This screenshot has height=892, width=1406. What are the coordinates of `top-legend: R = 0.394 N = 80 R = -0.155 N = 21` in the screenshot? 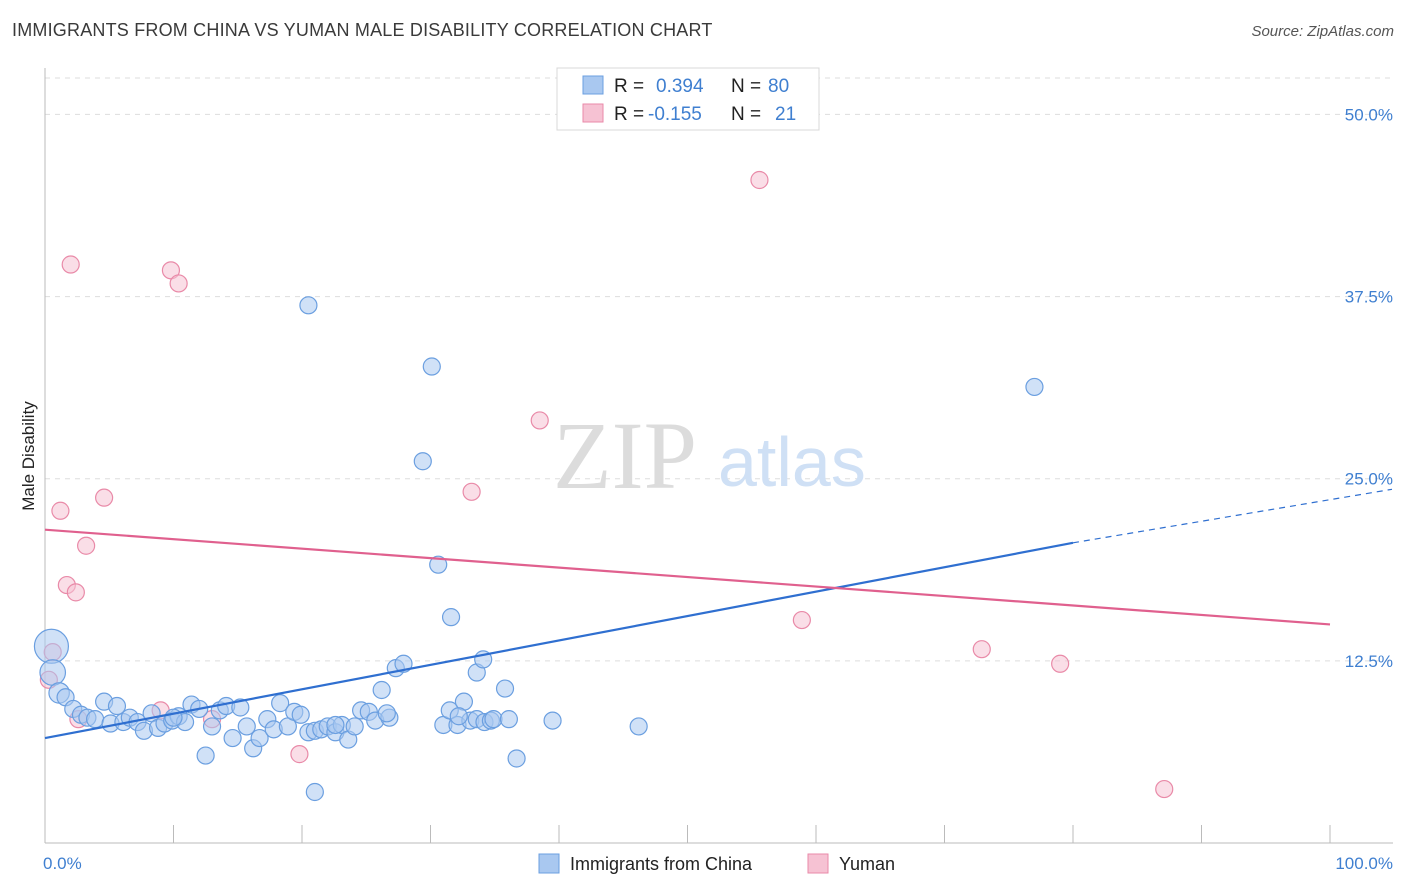 It's located at (688, 99).